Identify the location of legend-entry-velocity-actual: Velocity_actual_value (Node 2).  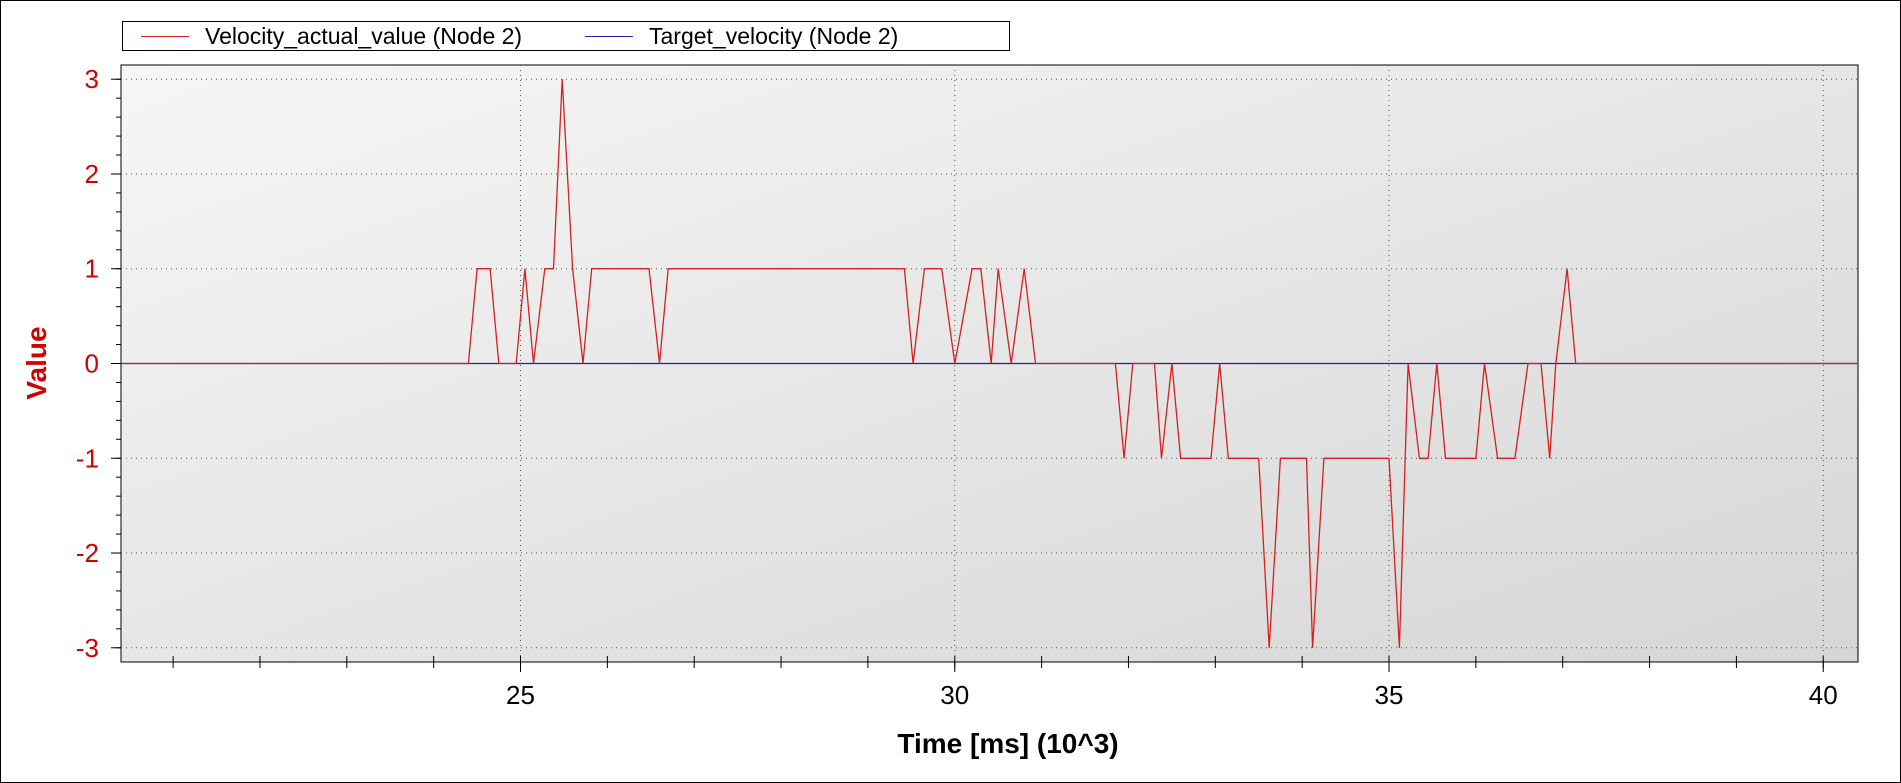
(331, 36).